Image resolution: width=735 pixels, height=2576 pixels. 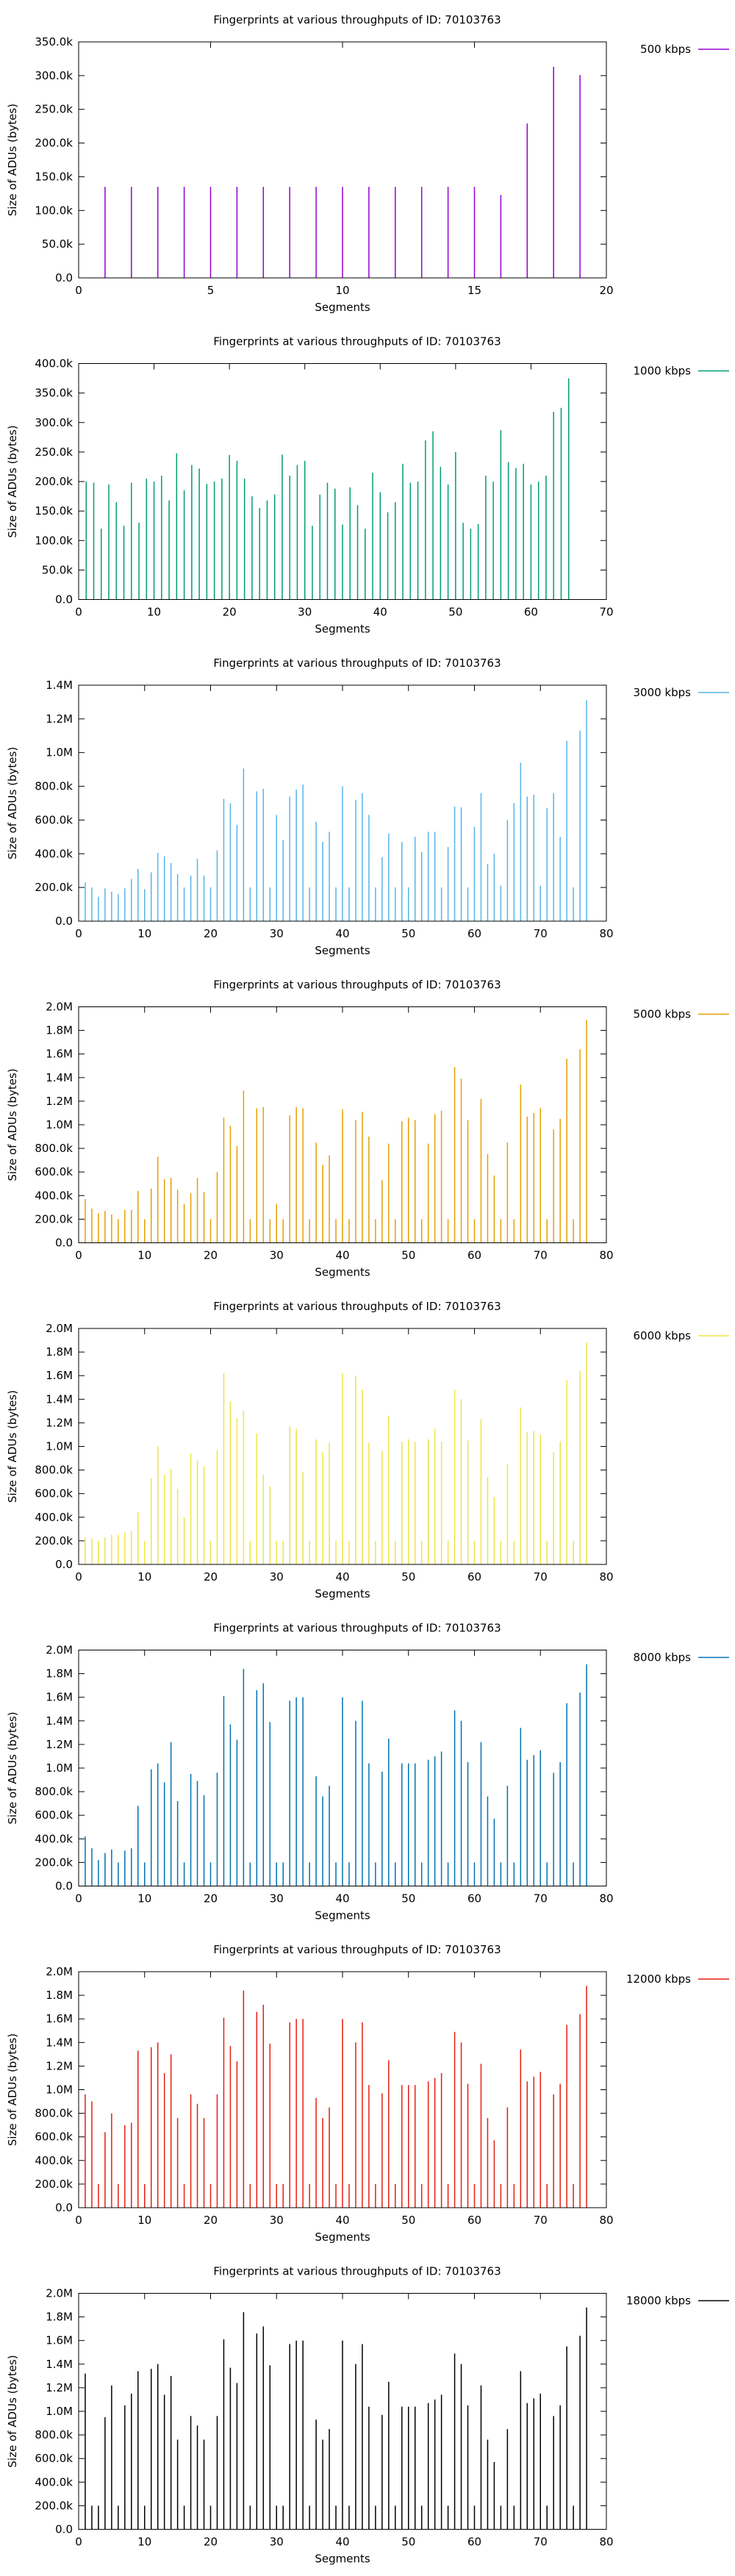 I want to click on x-tick-label: 5, so click(x=211, y=290).